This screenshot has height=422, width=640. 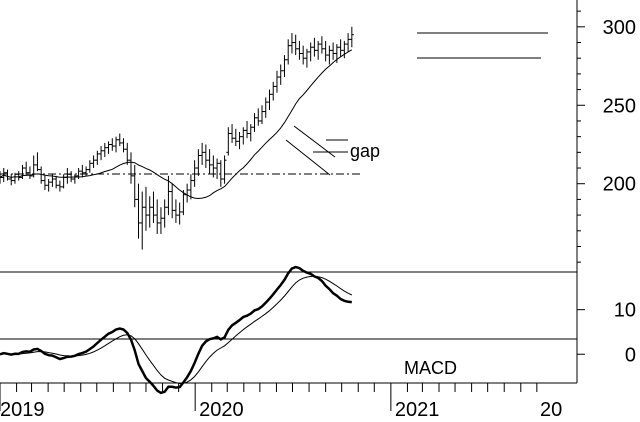 What do you see at coordinates (551, 410) in the screenshot?
I see `x-tick-label: 20` at bounding box center [551, 410].